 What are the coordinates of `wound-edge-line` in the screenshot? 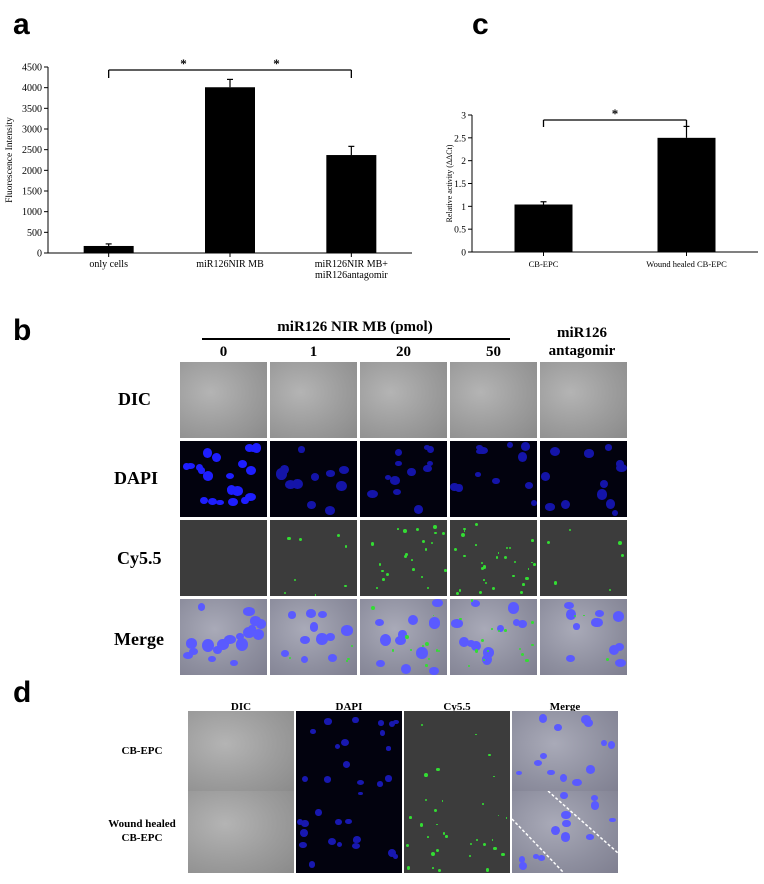 It's located at (582, 822).